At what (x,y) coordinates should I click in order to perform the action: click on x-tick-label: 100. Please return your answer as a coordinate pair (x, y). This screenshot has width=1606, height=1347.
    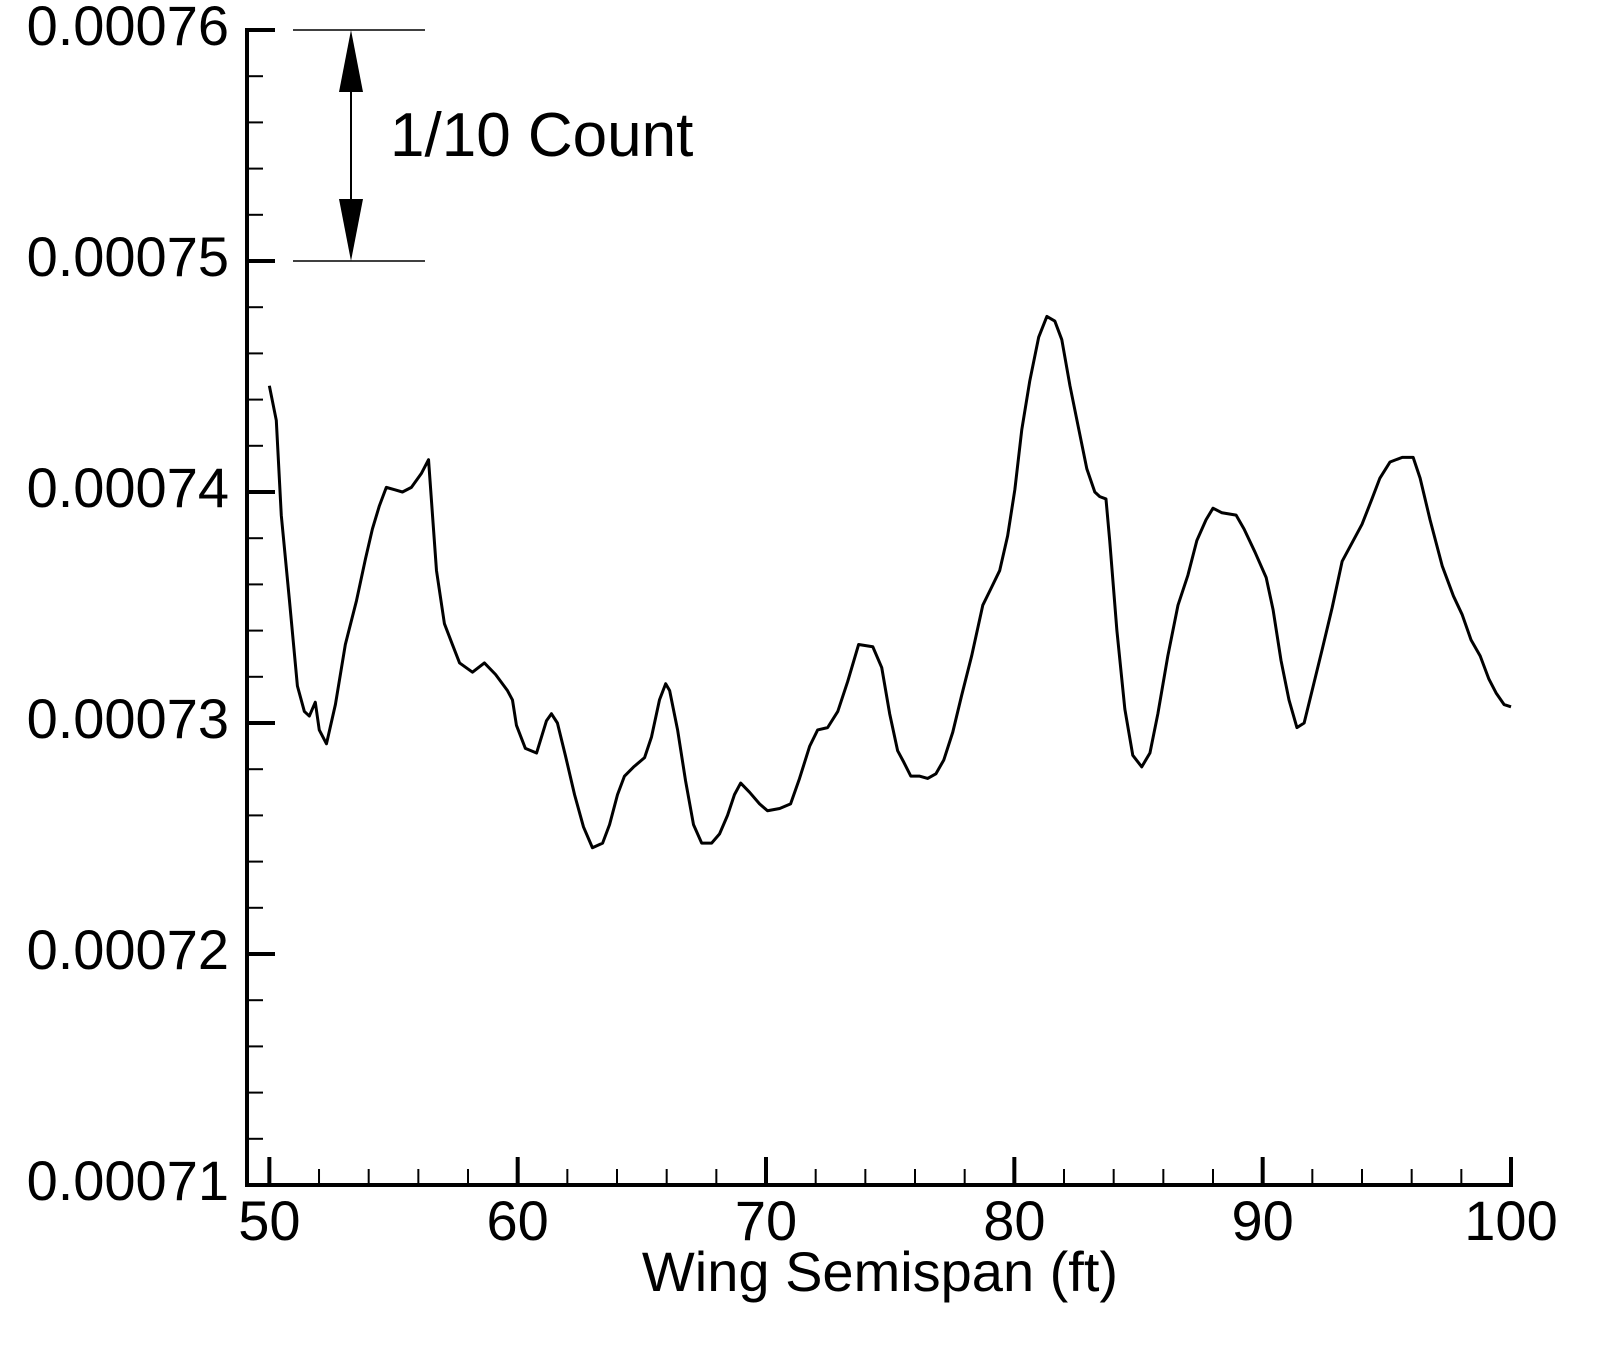
    Looking at the image, I should click on (1510, 1220).